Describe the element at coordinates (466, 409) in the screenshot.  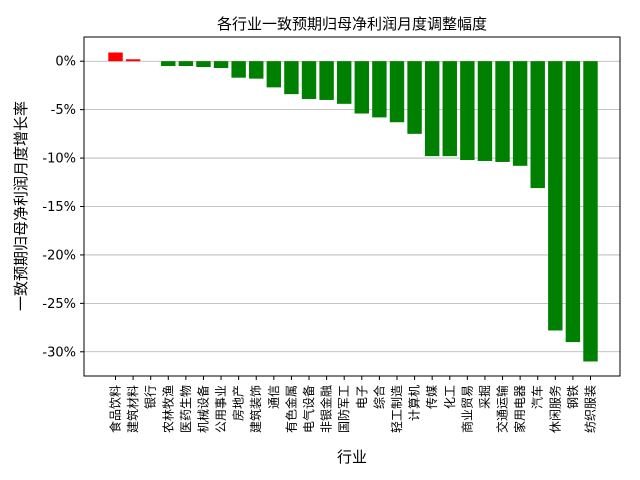
I see `x-tick-label: 商业贸易` at that location.